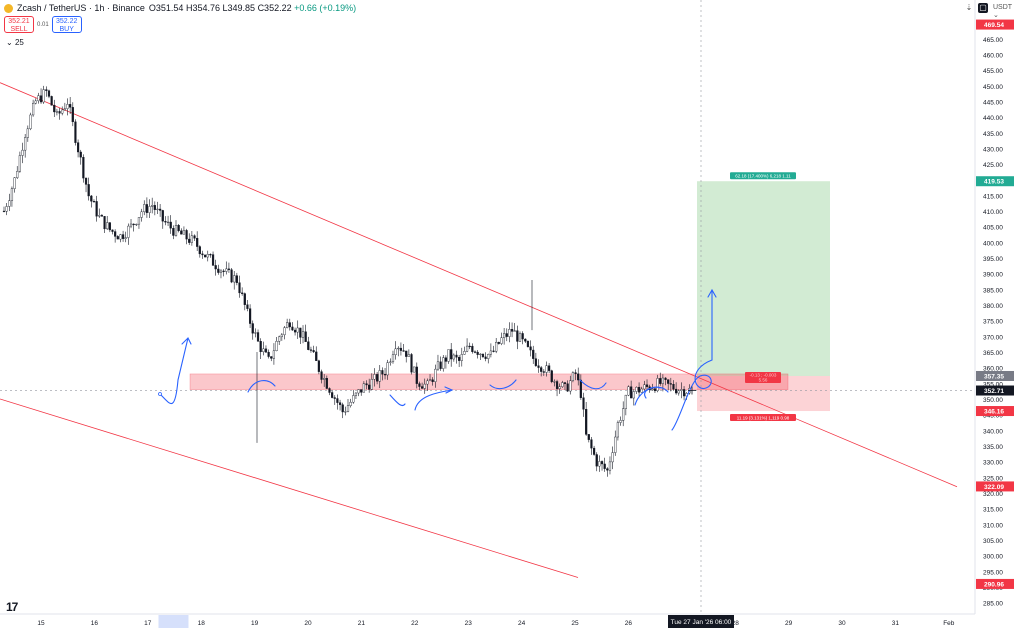  Describe the element at coordinates (763, 176) in the screenshot. I see `target-label: 62.18 (17.400%) 6,218 1.11` at that location.